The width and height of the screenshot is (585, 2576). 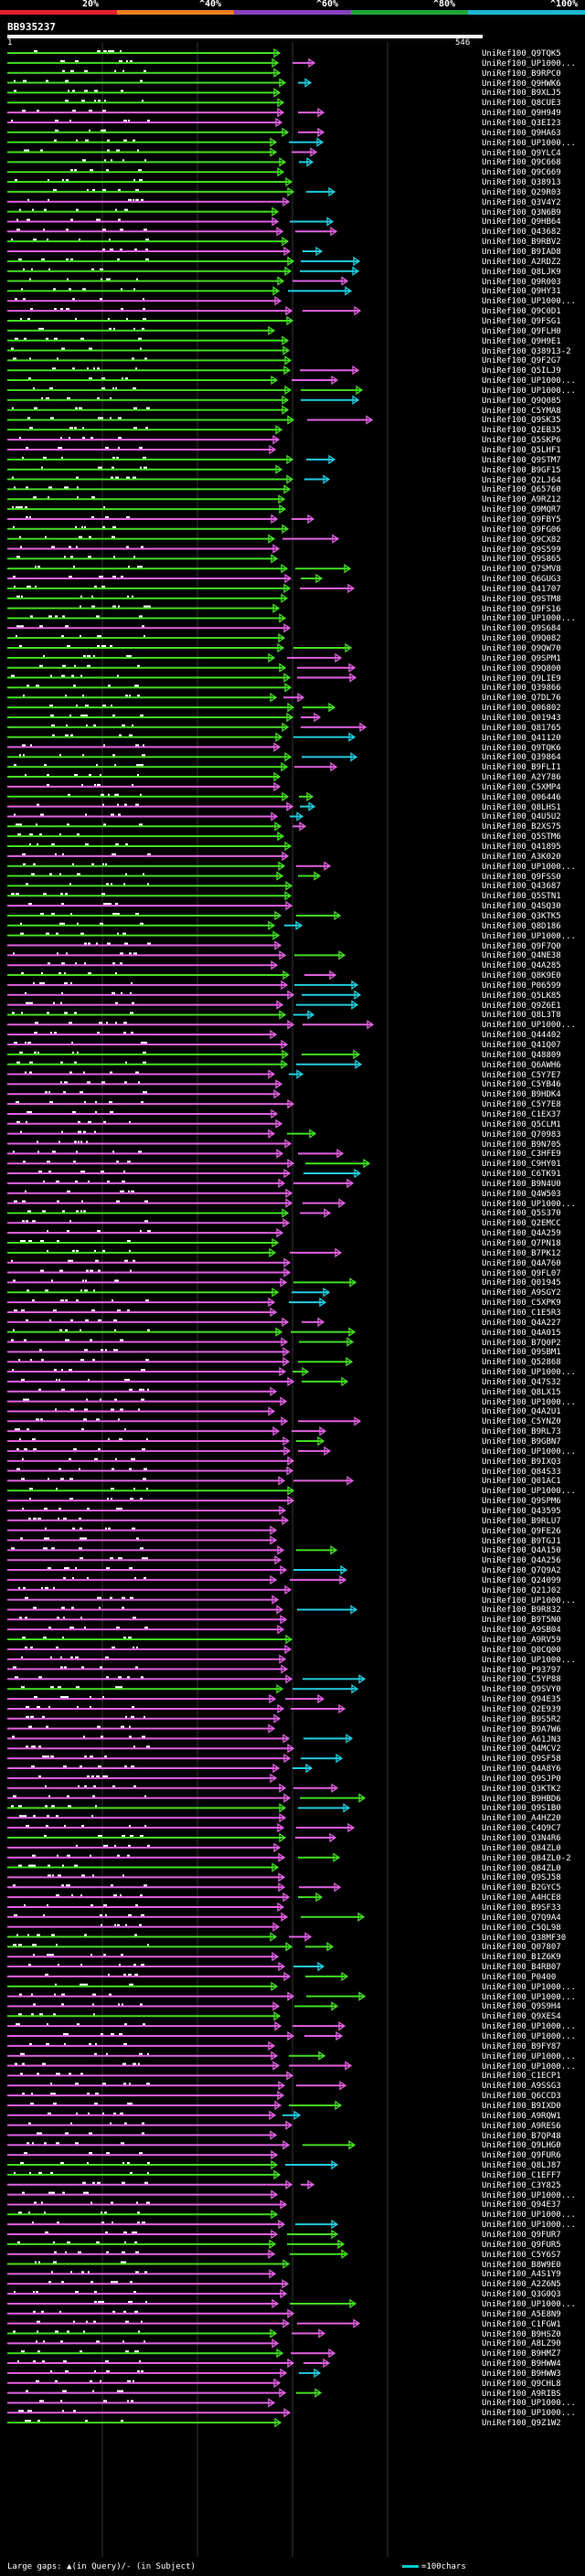 What do you see at coordinates (521, 312) in the screenshot?
I see `hit-label: UniRef100_Q9C0D1` at bounding box center [521, 312].